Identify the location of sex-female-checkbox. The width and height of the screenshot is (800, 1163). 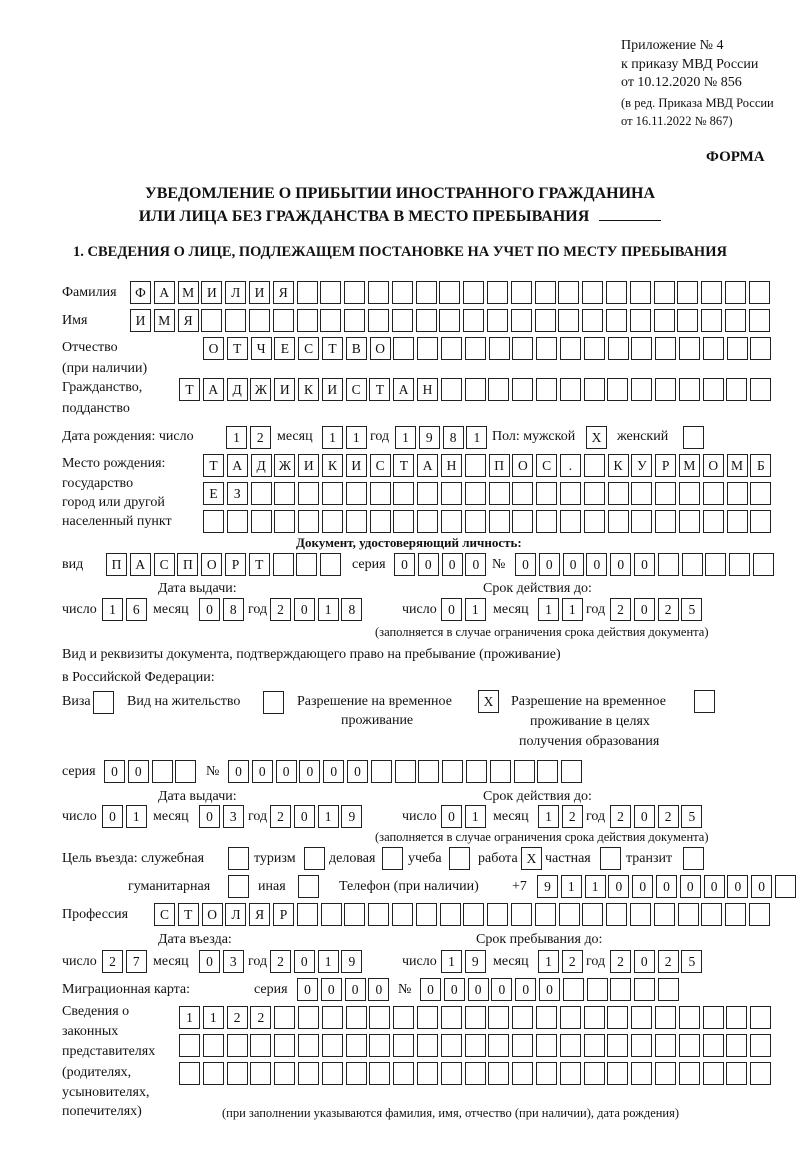
(695, 437).